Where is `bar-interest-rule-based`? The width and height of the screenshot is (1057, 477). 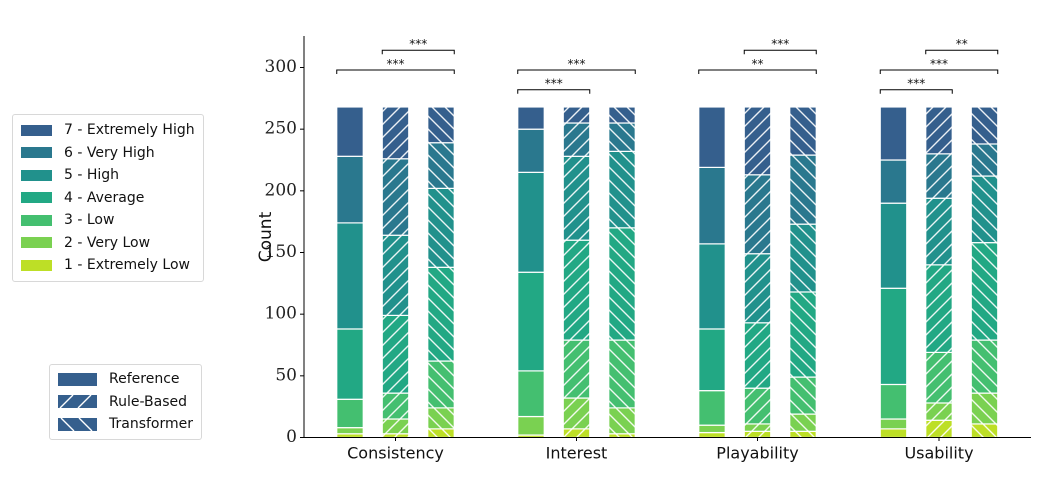
bar-interest-rule-based is located at coordinates (576, 272).